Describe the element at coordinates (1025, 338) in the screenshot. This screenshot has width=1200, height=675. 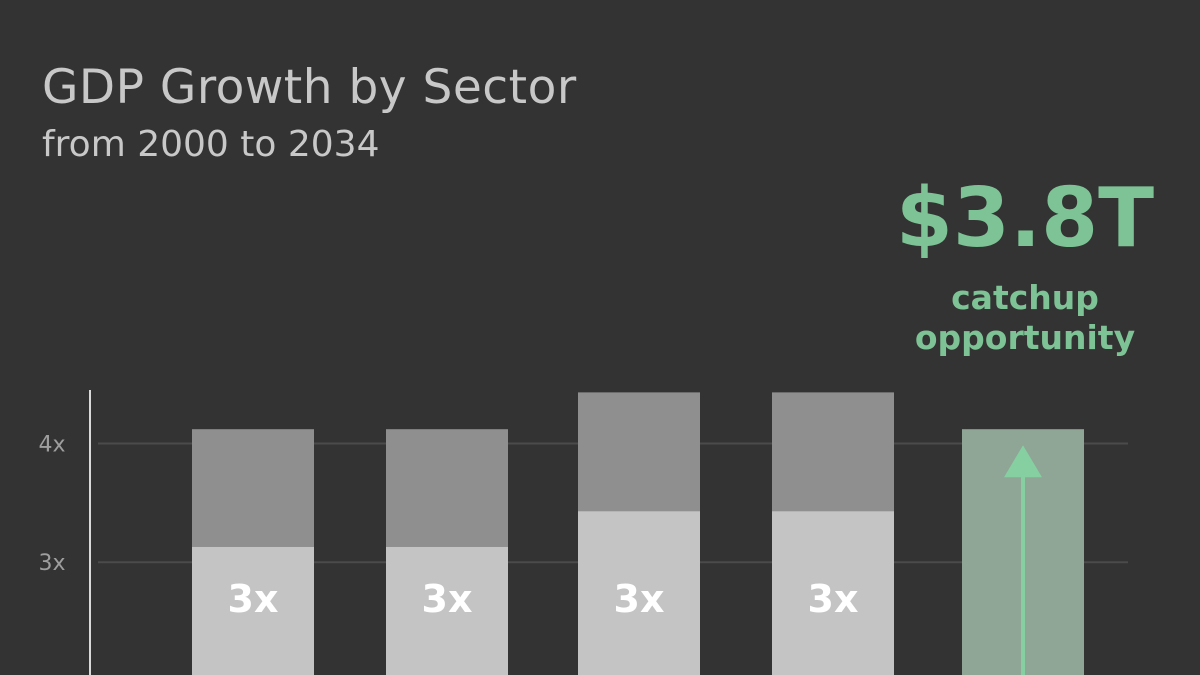
I see `catchup-caption-line-2: opportunity` at that location.